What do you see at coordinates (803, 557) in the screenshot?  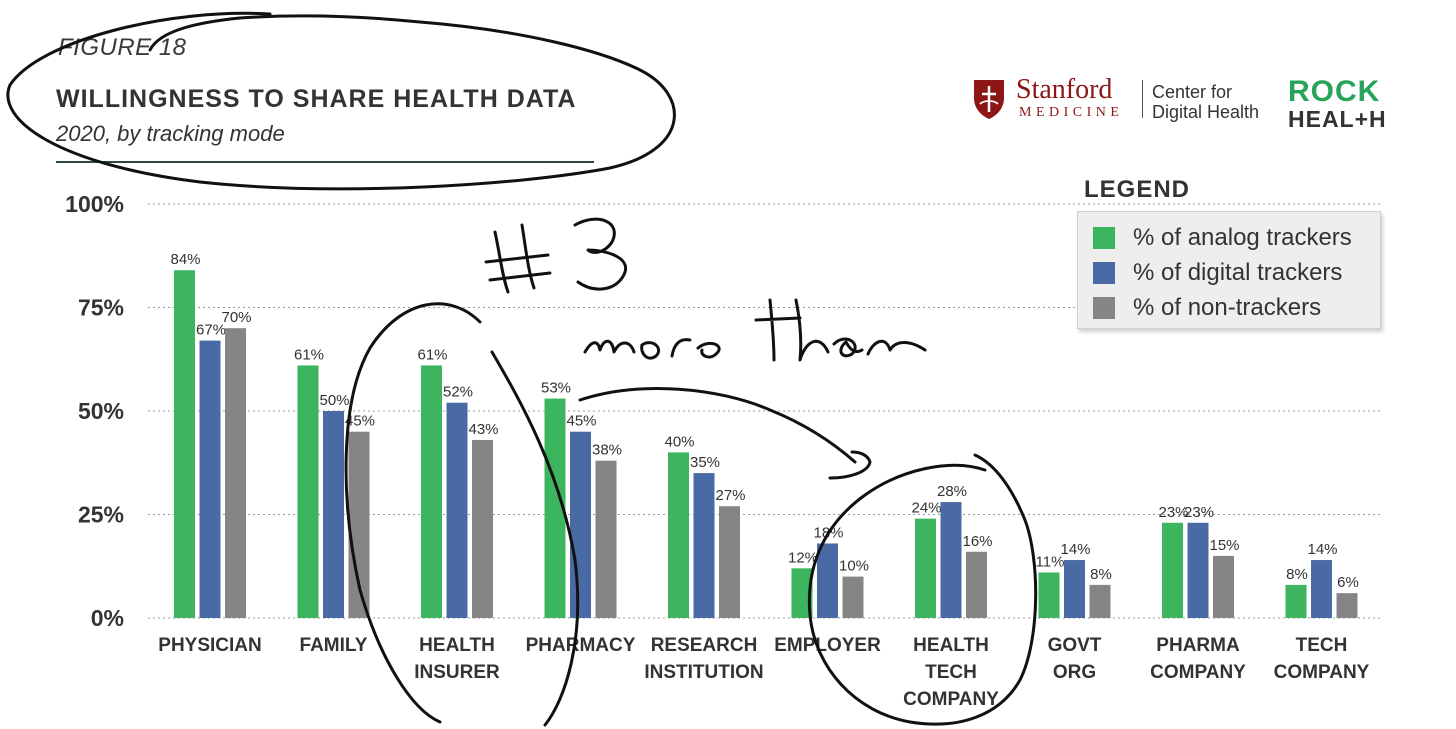 I see `data-label: 12%` at bounding box center [803, 557].